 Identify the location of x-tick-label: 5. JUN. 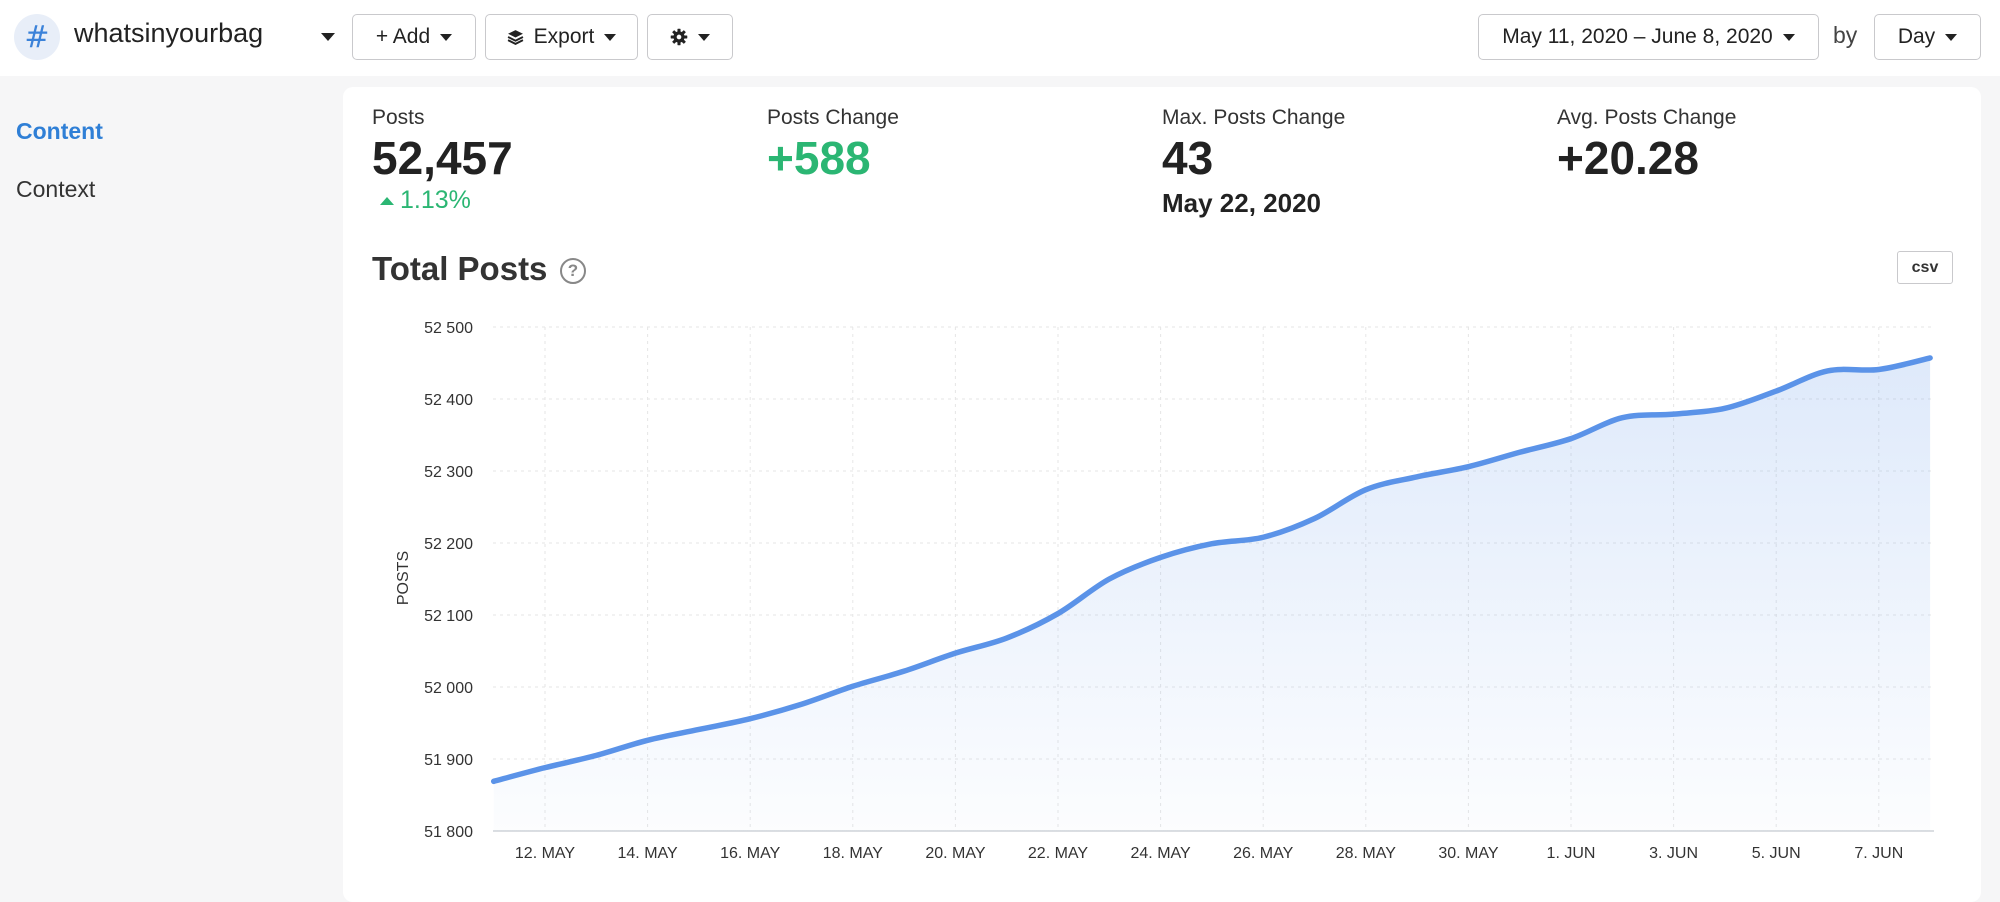
(1776, 853).